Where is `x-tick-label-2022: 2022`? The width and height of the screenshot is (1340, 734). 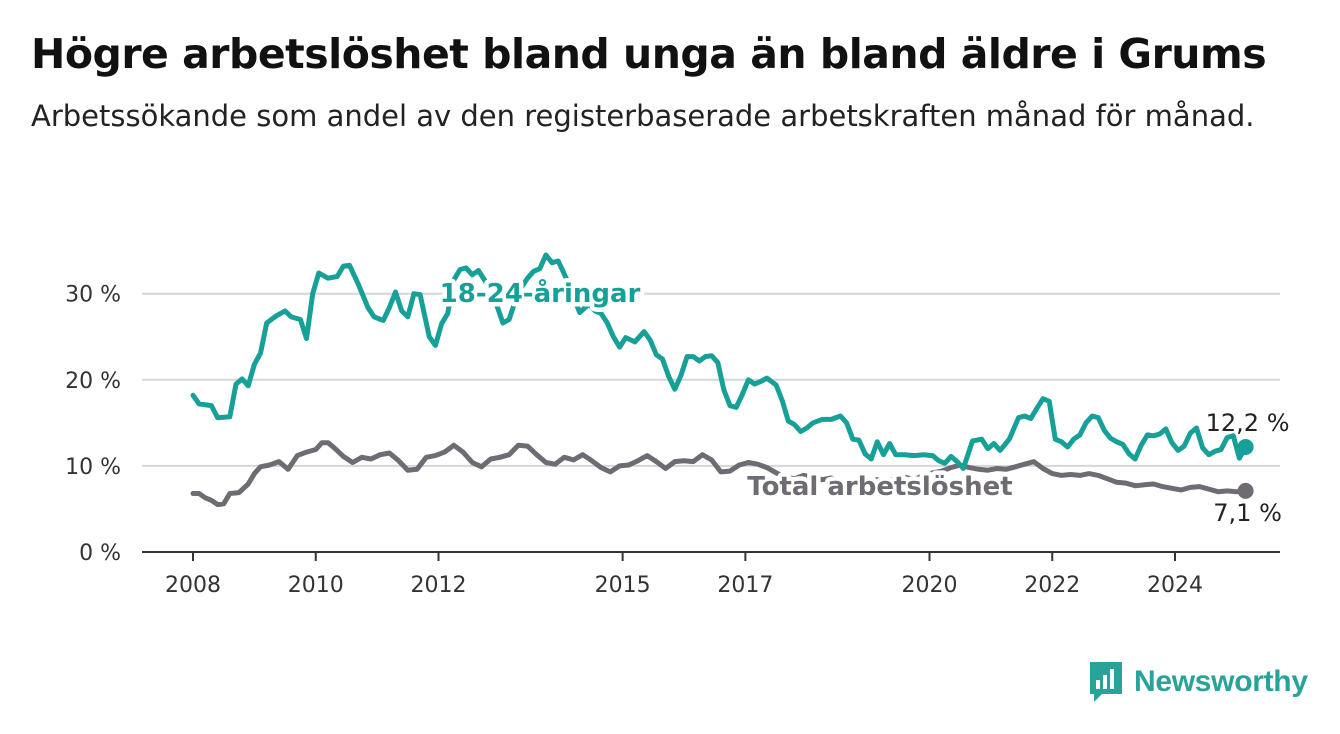
x-tick-label-2022: 2022 is located at coordinates (1052, 585).